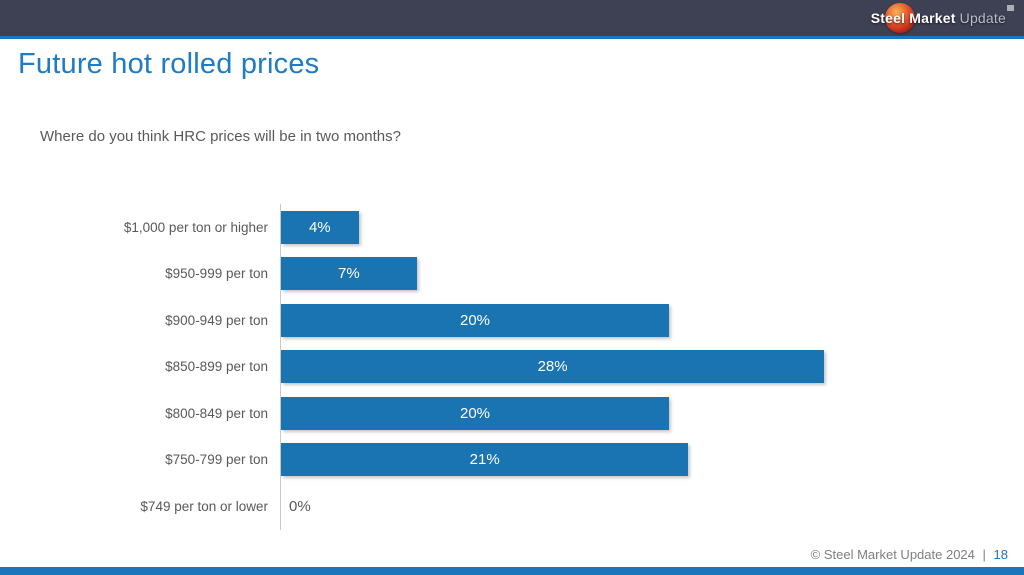  I want to click on bar: 21%, so click(485, 460).